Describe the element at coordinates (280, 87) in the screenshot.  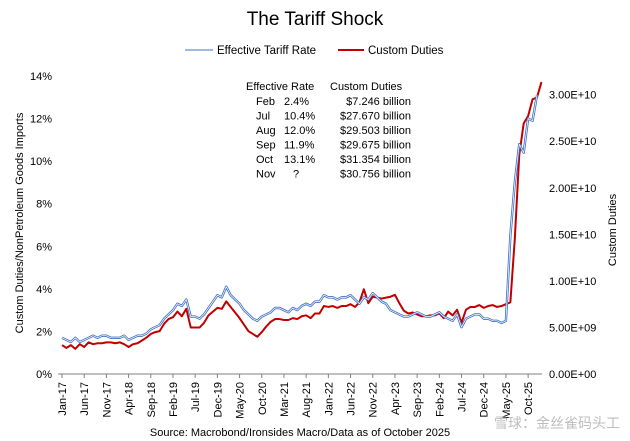
I see `annotation-header-rate: Effective Rate` at that location.